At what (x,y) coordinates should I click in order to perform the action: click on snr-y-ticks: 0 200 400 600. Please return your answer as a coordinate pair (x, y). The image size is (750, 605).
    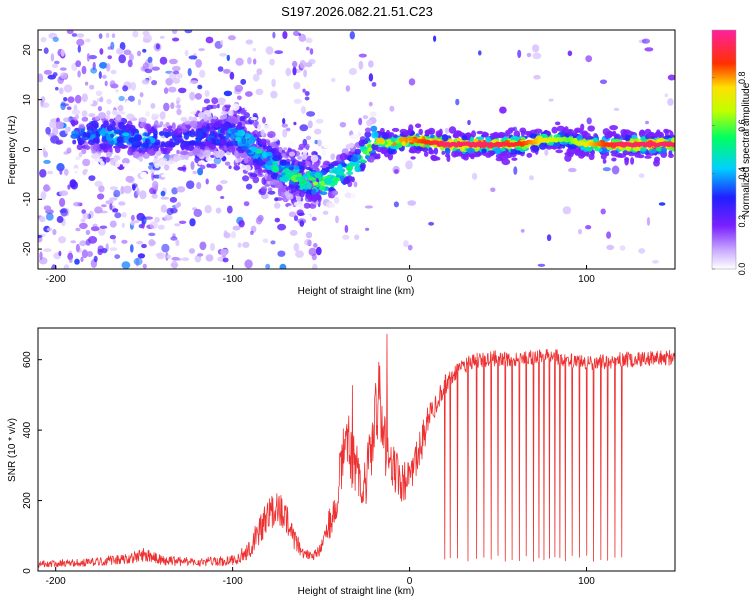
    Looking at the image, I should click on (32, 462).